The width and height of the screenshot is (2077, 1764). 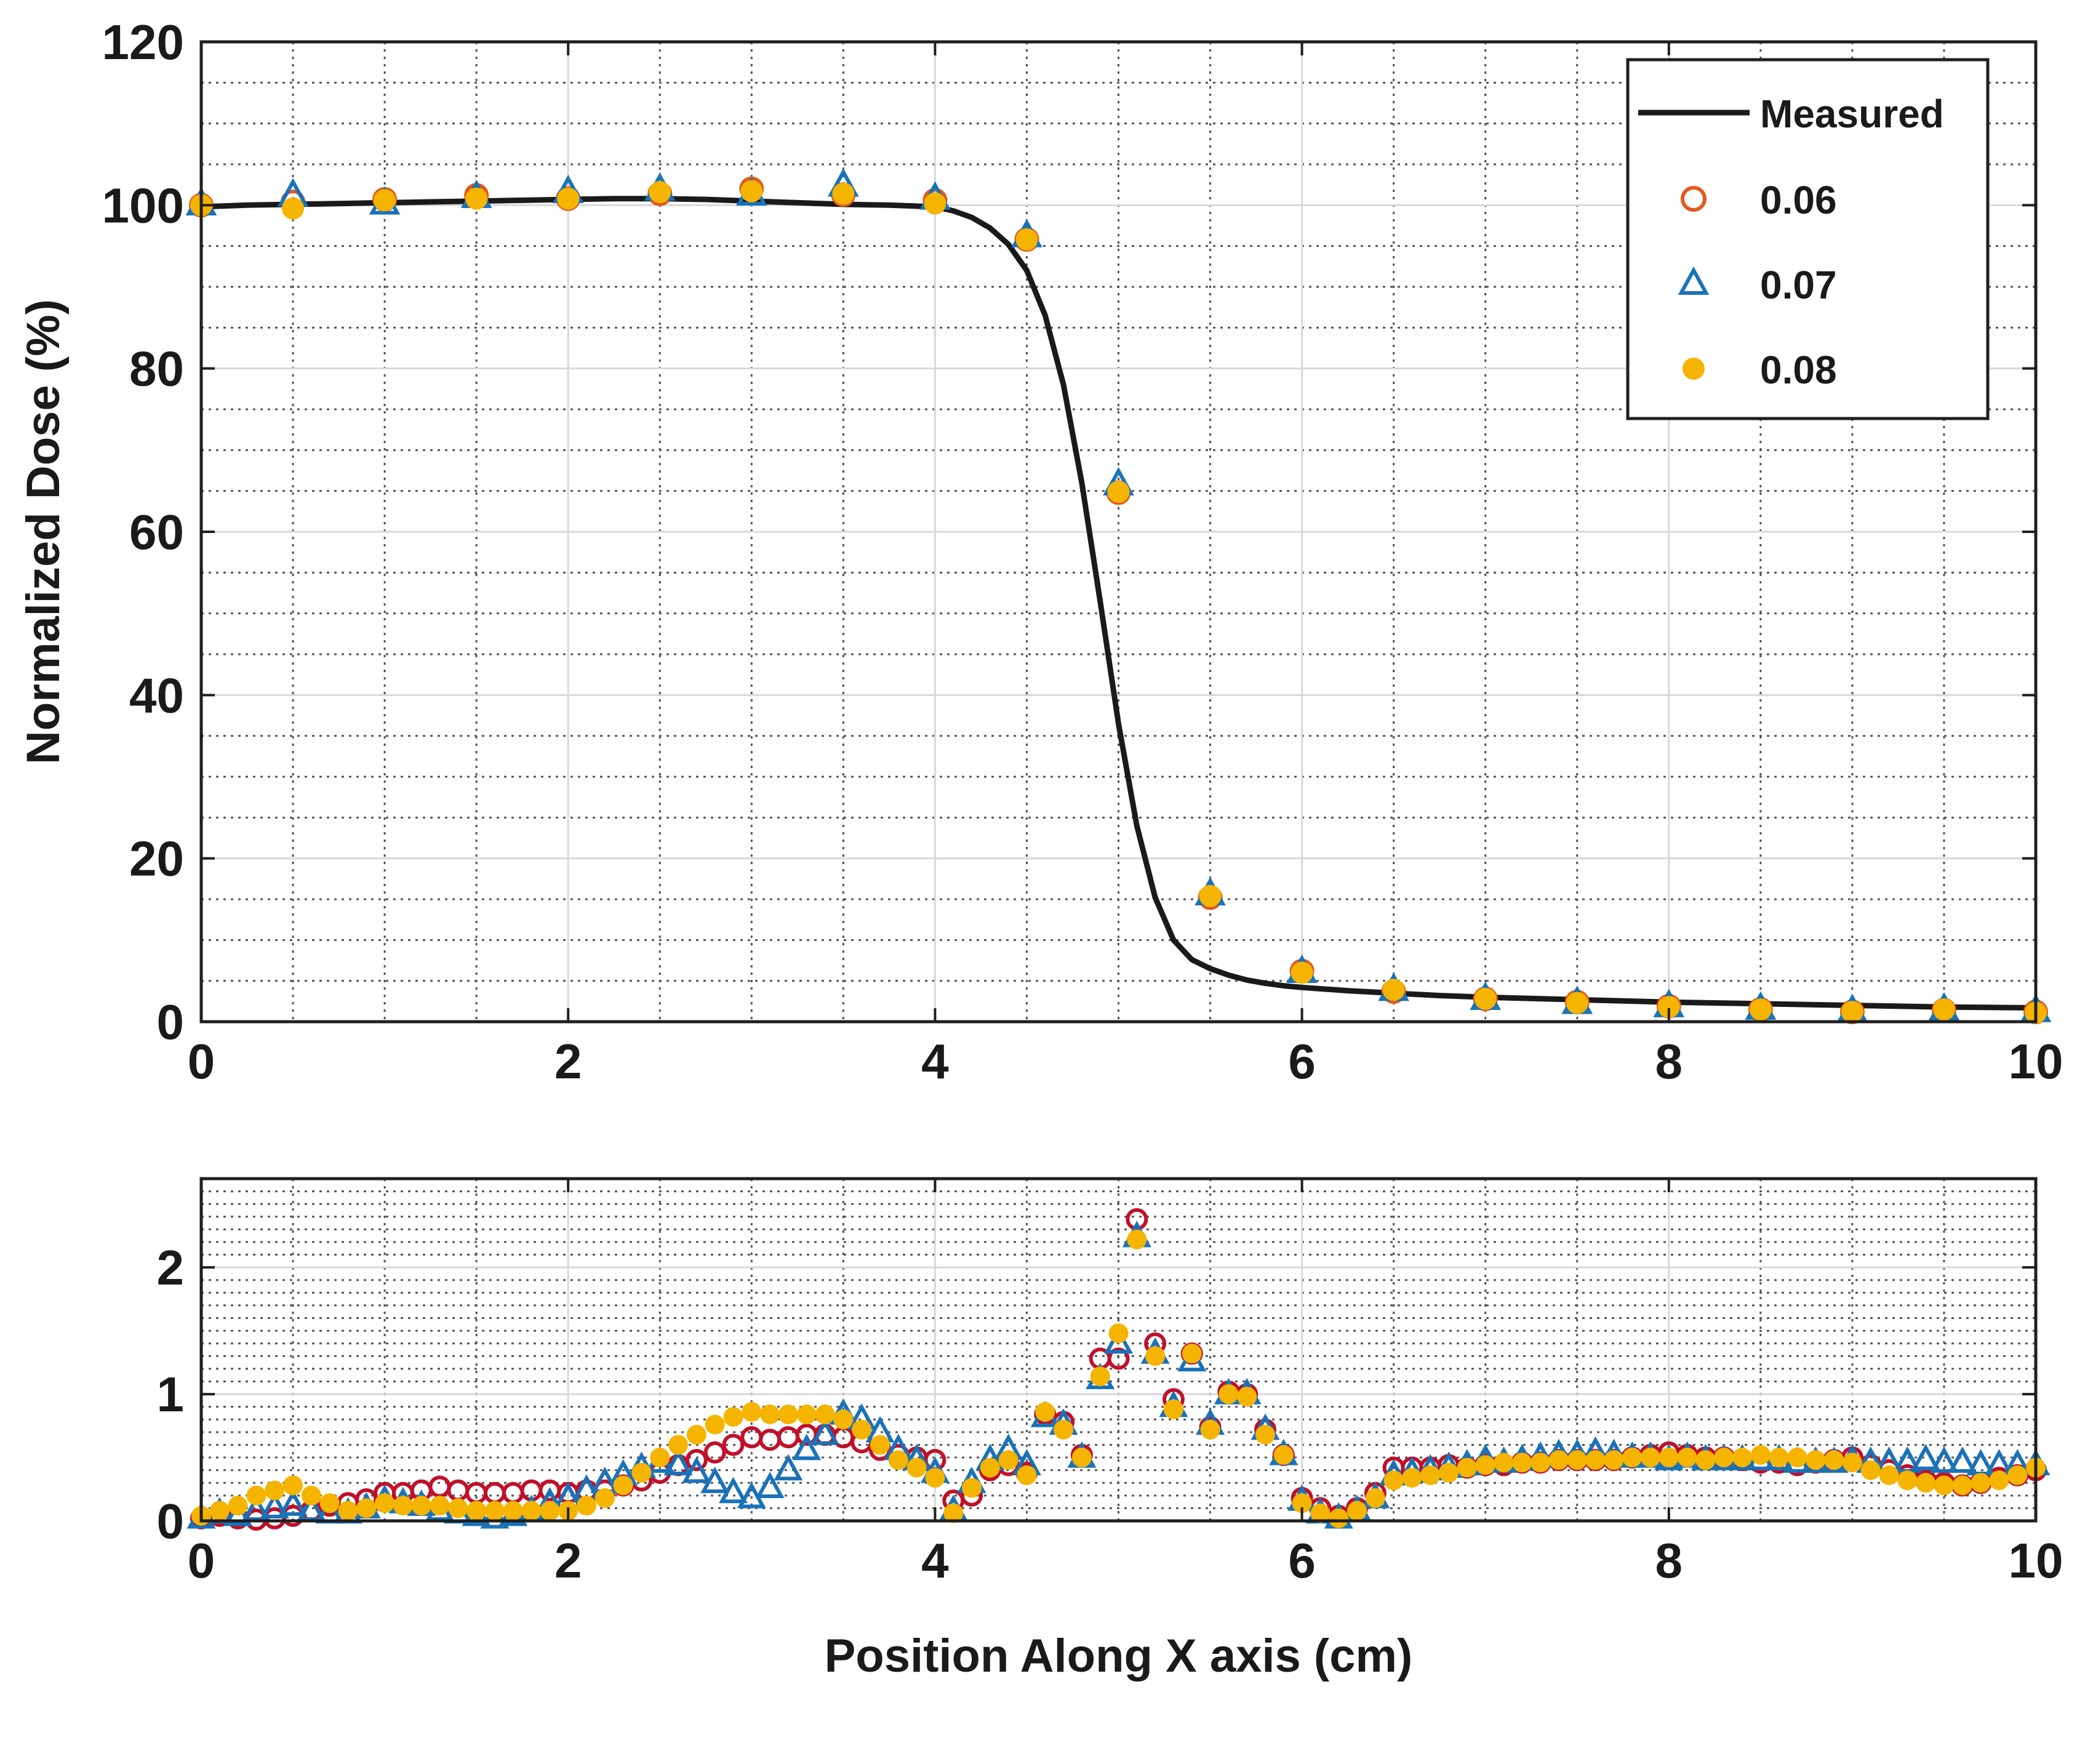 I want to click on x-tick-label: 8, so click(x=1669, y=1560).